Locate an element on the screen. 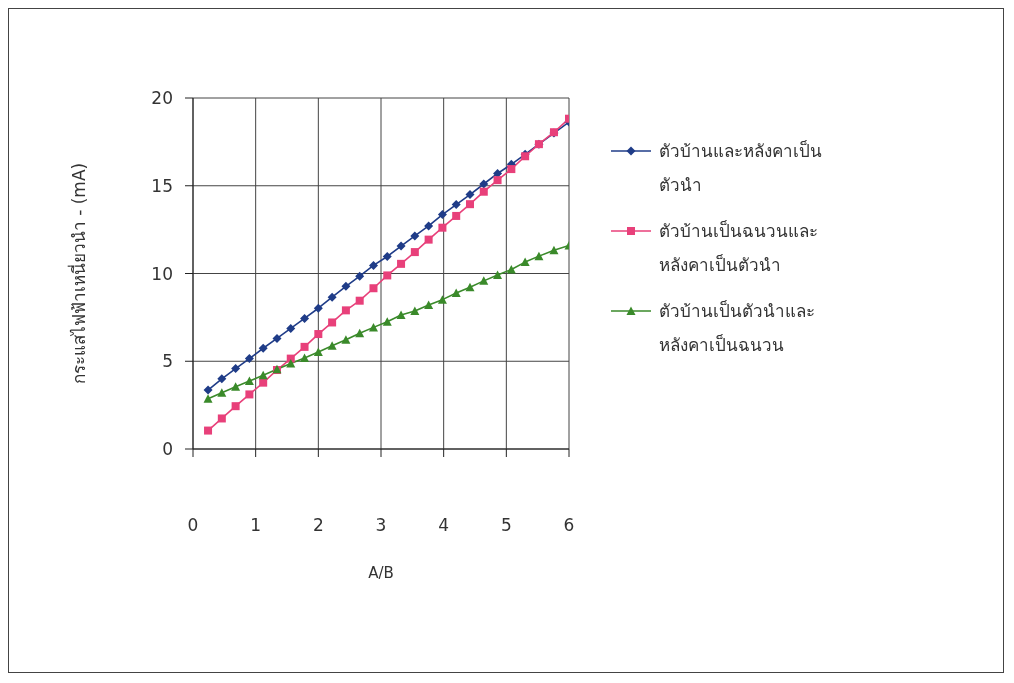 This screenshot has height=683, width=1014. x-tick-label: 0 is located at coordinates (193, 525).